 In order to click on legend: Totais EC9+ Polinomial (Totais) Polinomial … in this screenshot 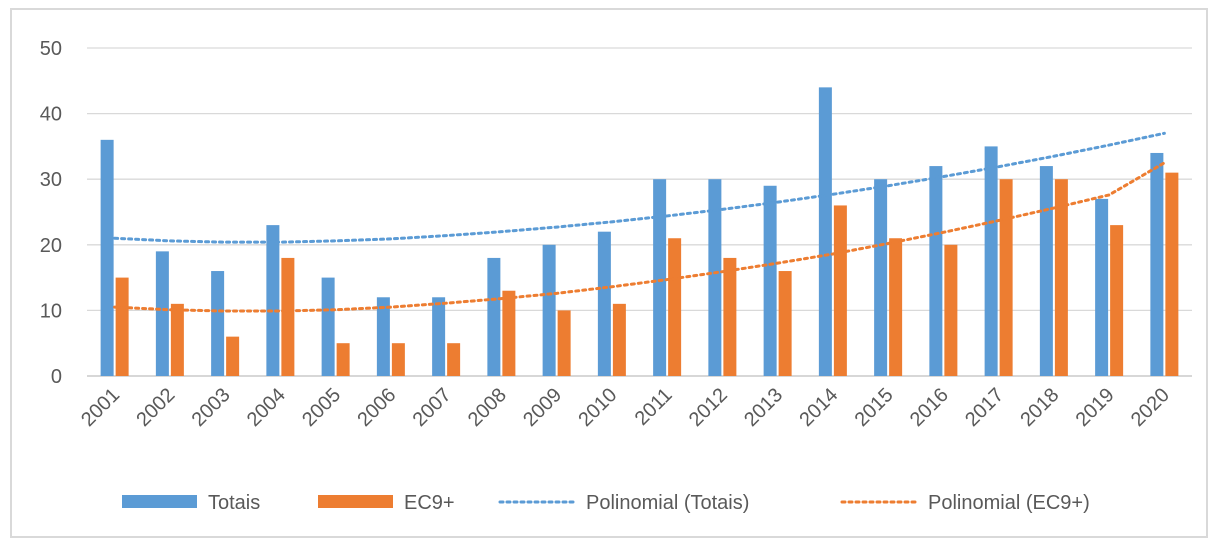, I will do `click(606, 503)`.